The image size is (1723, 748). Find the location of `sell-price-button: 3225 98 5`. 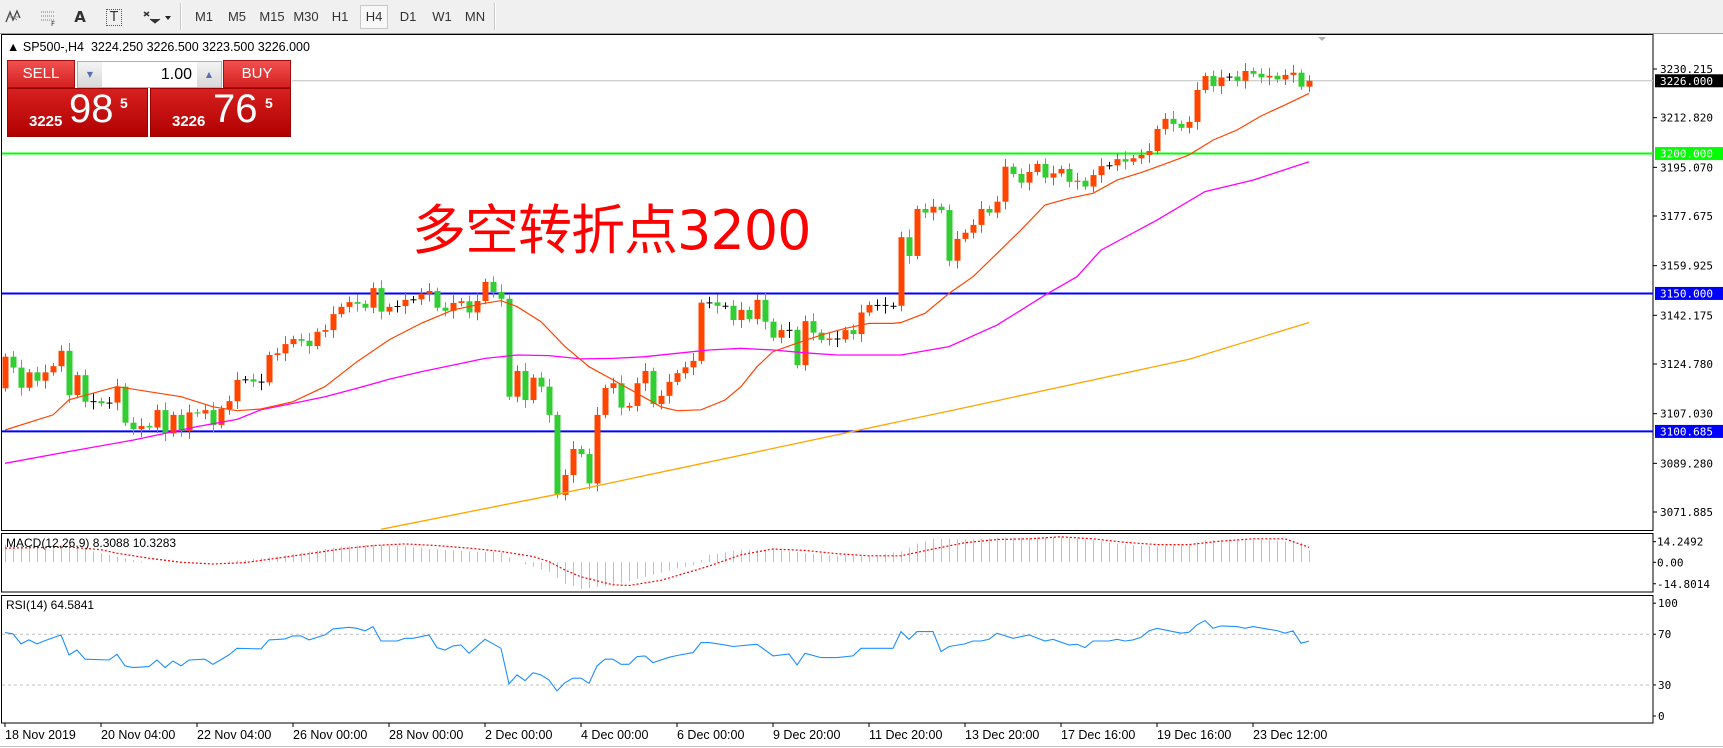

sell-price-button: 3225 98 5 is located at coordinates (77, 112).